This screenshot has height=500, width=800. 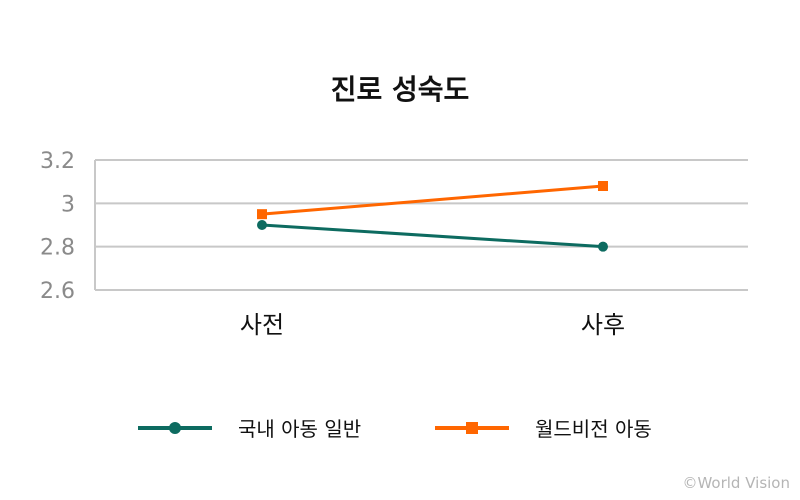 What do you see at coordinates (57, 291) in the screenshot?
I see `y-tick-label: 2.6` at bounding box center [57, 291].